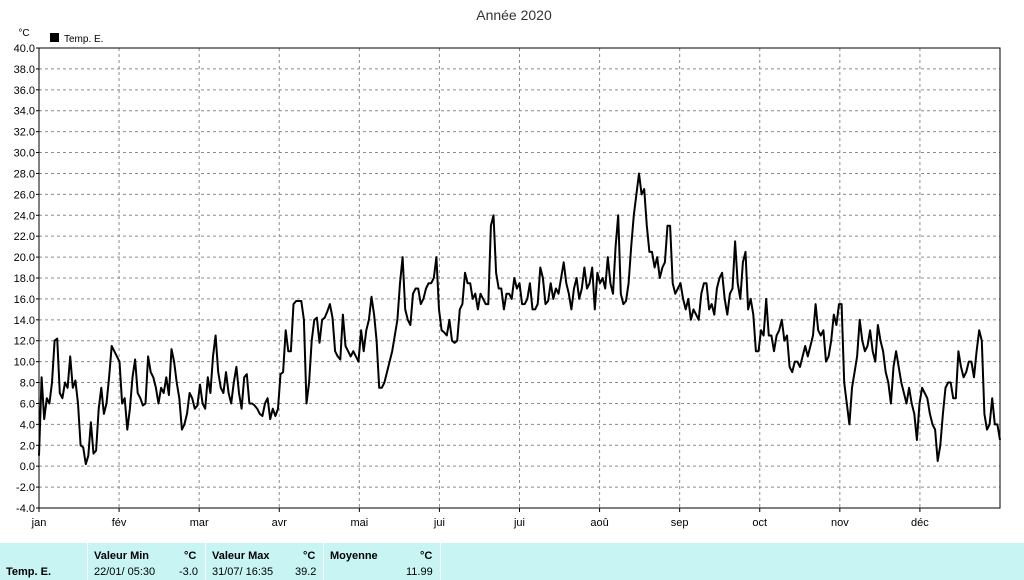 Image resolution: width=1024 pixels, height=580 pixels. I want to click on y-tick-label: 30.0, so click(24, 154).